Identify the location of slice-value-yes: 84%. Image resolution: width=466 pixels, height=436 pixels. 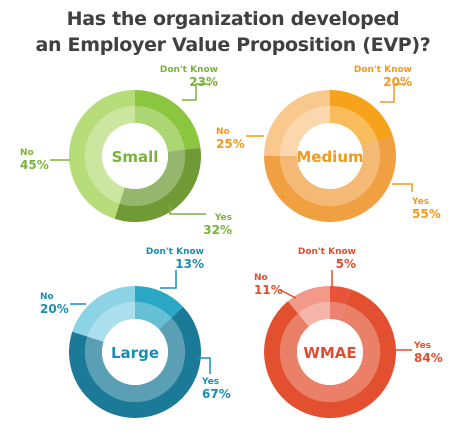
(428, 358).